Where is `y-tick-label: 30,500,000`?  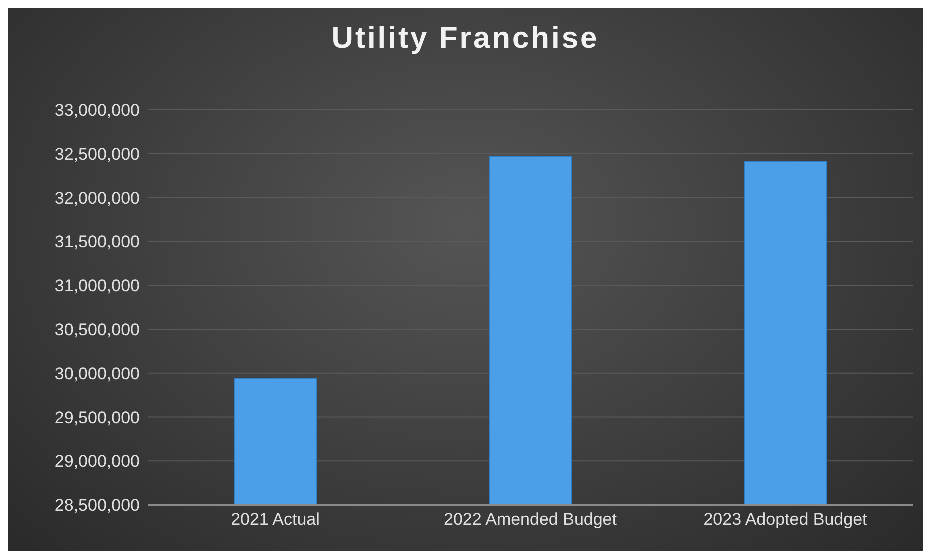 y-tick-label: 30,500,000 is located at coordinates (97, 330).